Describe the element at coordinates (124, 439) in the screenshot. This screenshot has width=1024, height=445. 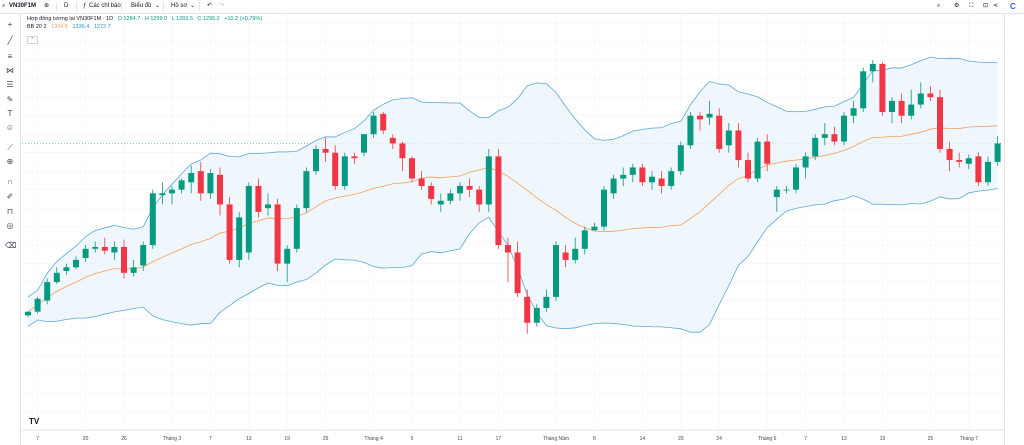
I see `x-tick-label: 26` at that location.